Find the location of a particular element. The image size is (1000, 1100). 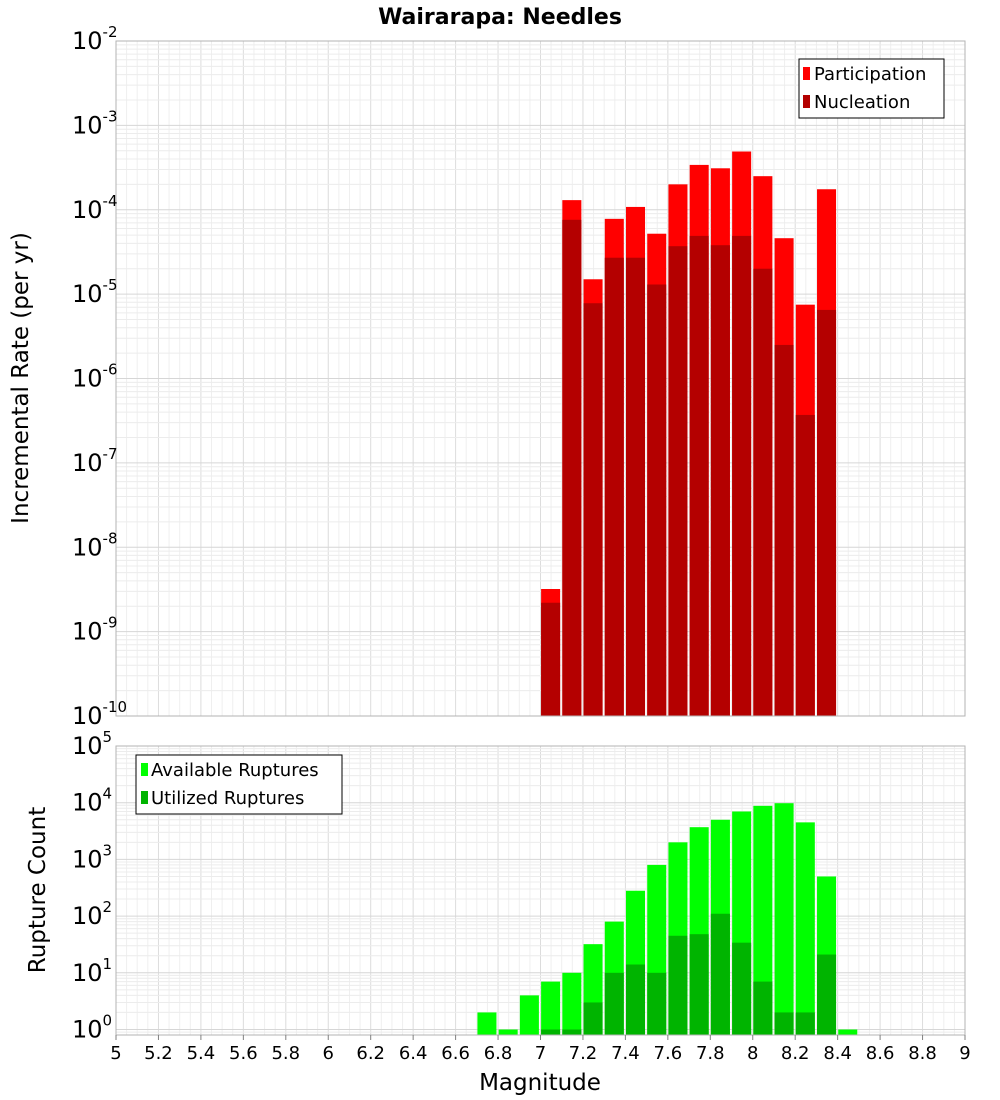

rate-y-axis-label: Incremental Rate (per yr) is located at coordinates (21, 378).